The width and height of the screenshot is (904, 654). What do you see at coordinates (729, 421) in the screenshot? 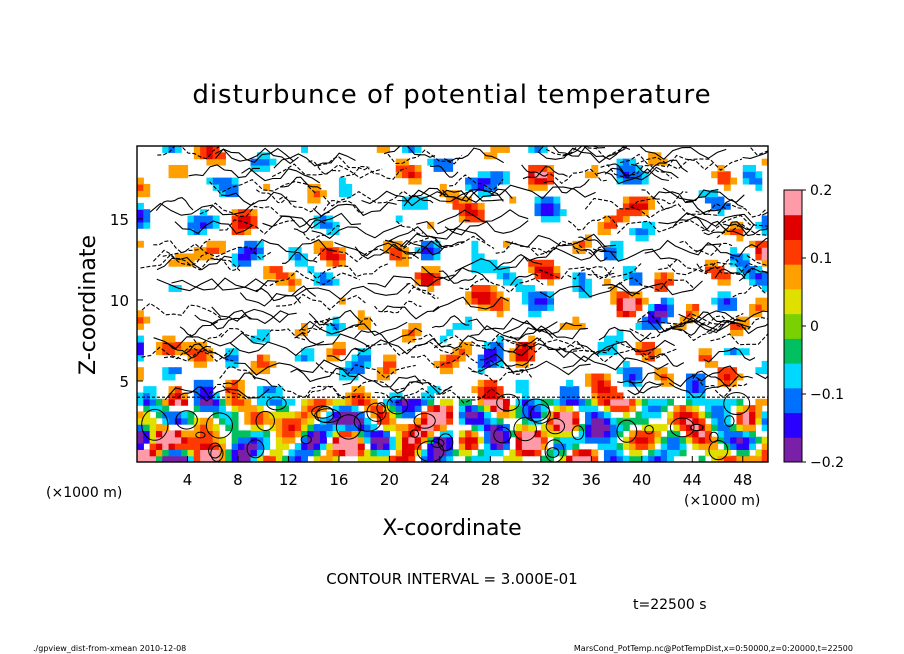
I see `contour-loop` at bounding box center [729, 421].